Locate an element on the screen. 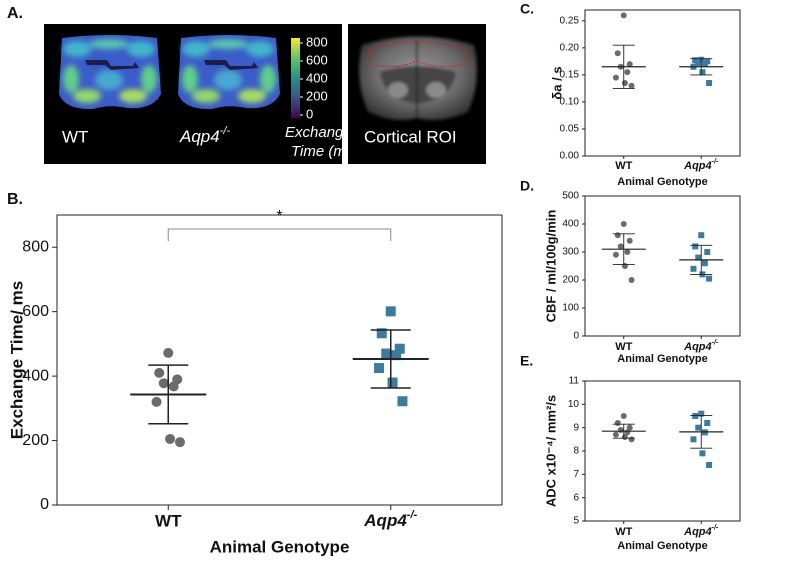  y-tick-label: 500 is located at coordinates (570, 196).